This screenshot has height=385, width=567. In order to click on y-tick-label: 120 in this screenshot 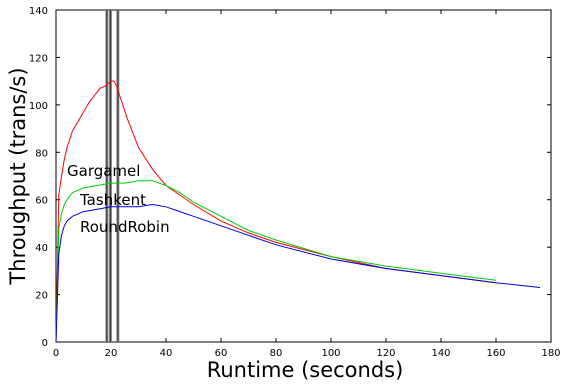, I will do `click(38, 58)`.